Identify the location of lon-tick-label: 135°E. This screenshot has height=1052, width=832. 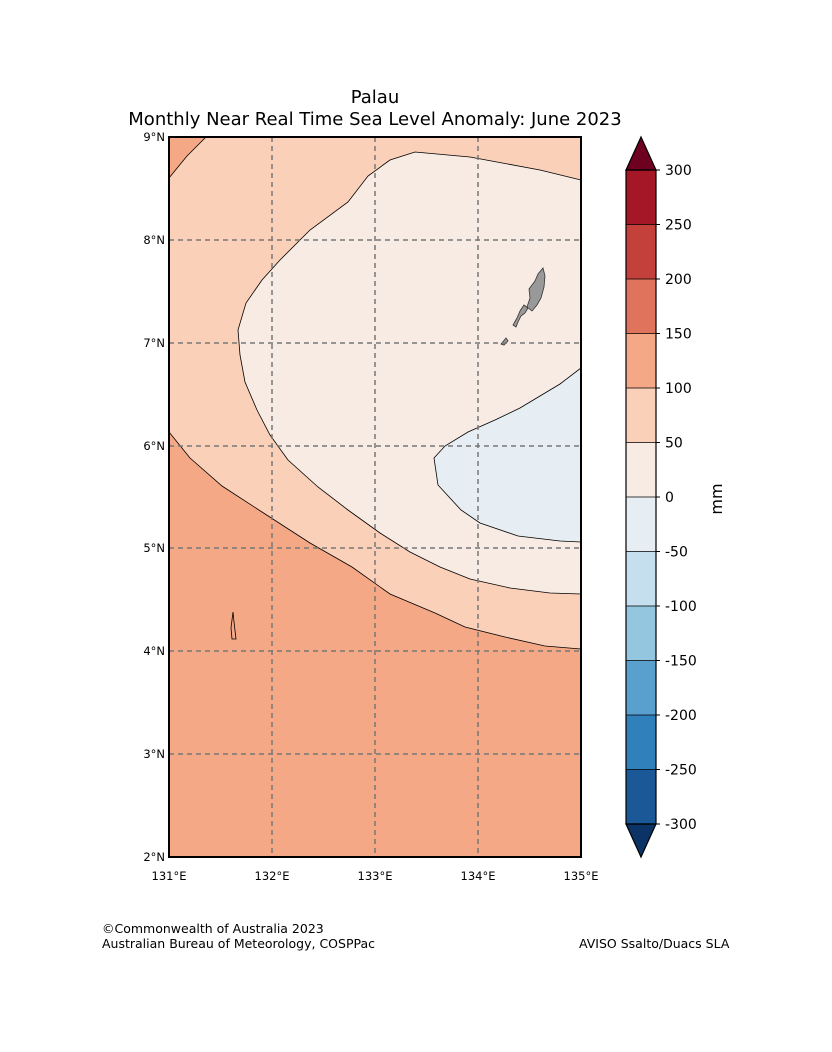
(581, 876).